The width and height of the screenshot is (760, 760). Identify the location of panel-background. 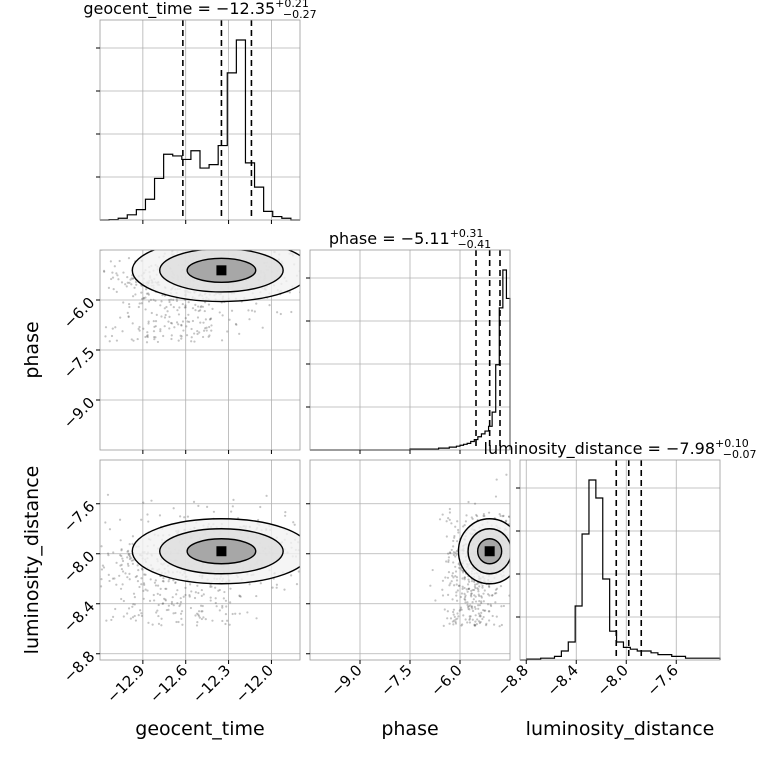
(620, 560).